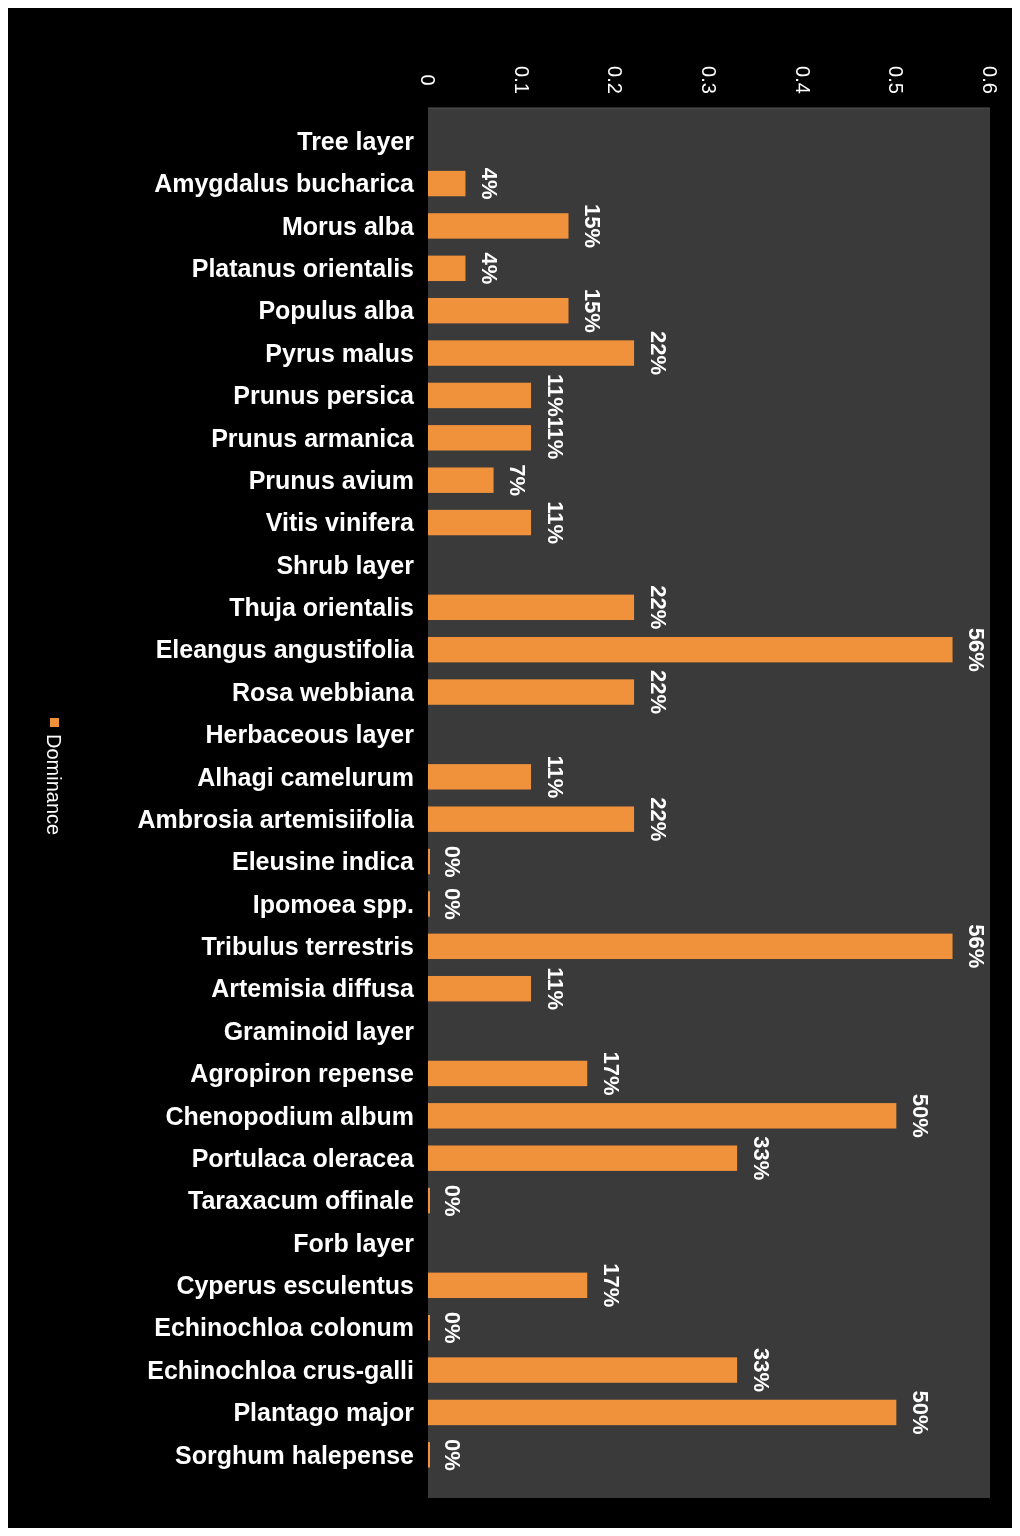 This screenshot has height=1536, width=1020. I want to click on x-tick-label: 0.6, so click(990, 80).